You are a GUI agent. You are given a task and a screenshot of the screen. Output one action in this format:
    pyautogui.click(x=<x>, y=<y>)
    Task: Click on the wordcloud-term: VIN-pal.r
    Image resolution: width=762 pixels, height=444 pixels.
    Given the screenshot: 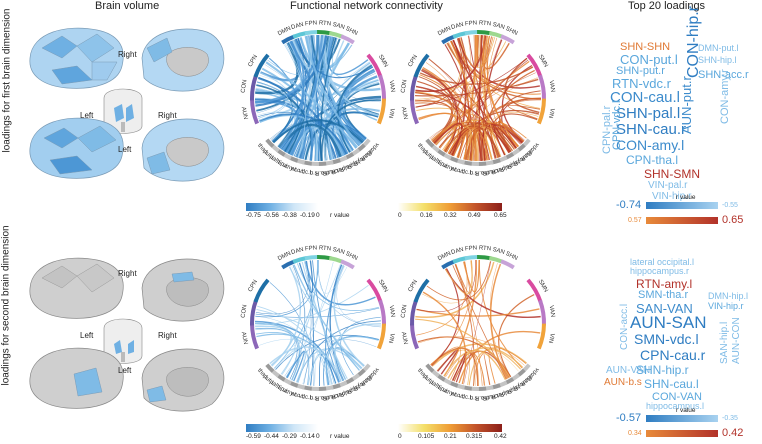 What is the action you would take?
    pyautogui.click(x=668, y=185)
    